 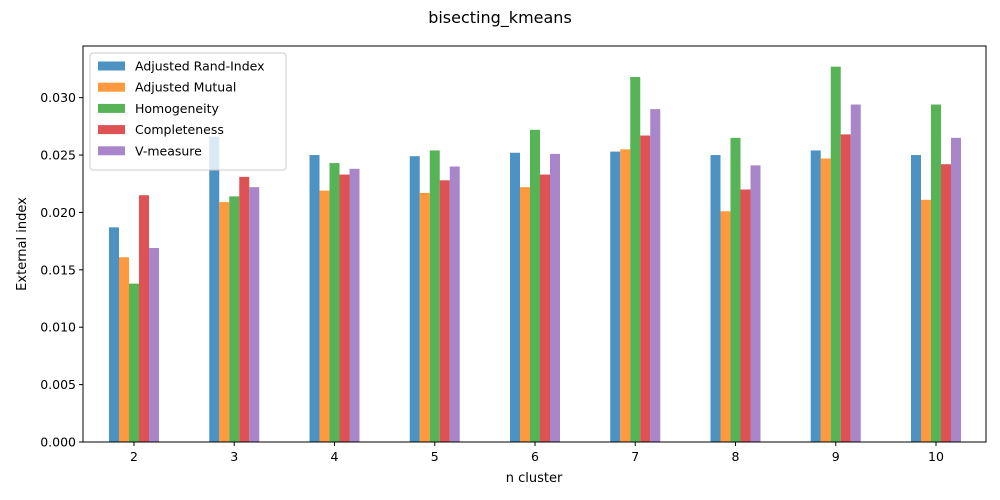 What do you see at coordinates (177, 108) in the screenshot?
I see `legend-label: Homogeneity` at bounding box center [177, 108].